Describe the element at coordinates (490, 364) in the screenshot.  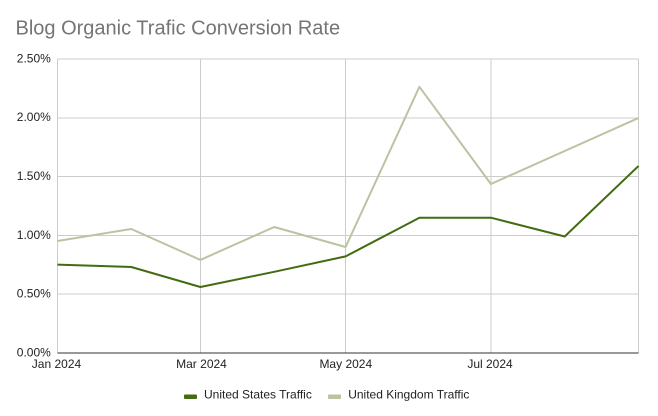
I see `svg-text: Jul 2024` at that location.